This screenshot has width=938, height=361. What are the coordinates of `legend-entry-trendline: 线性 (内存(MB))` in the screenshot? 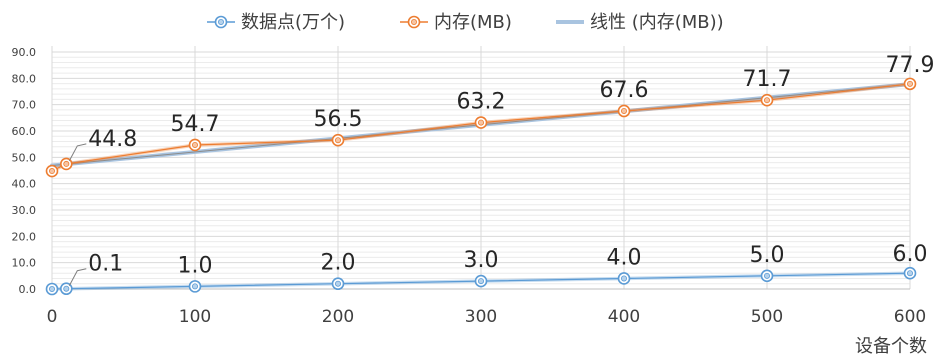 It's located at (657, 22).